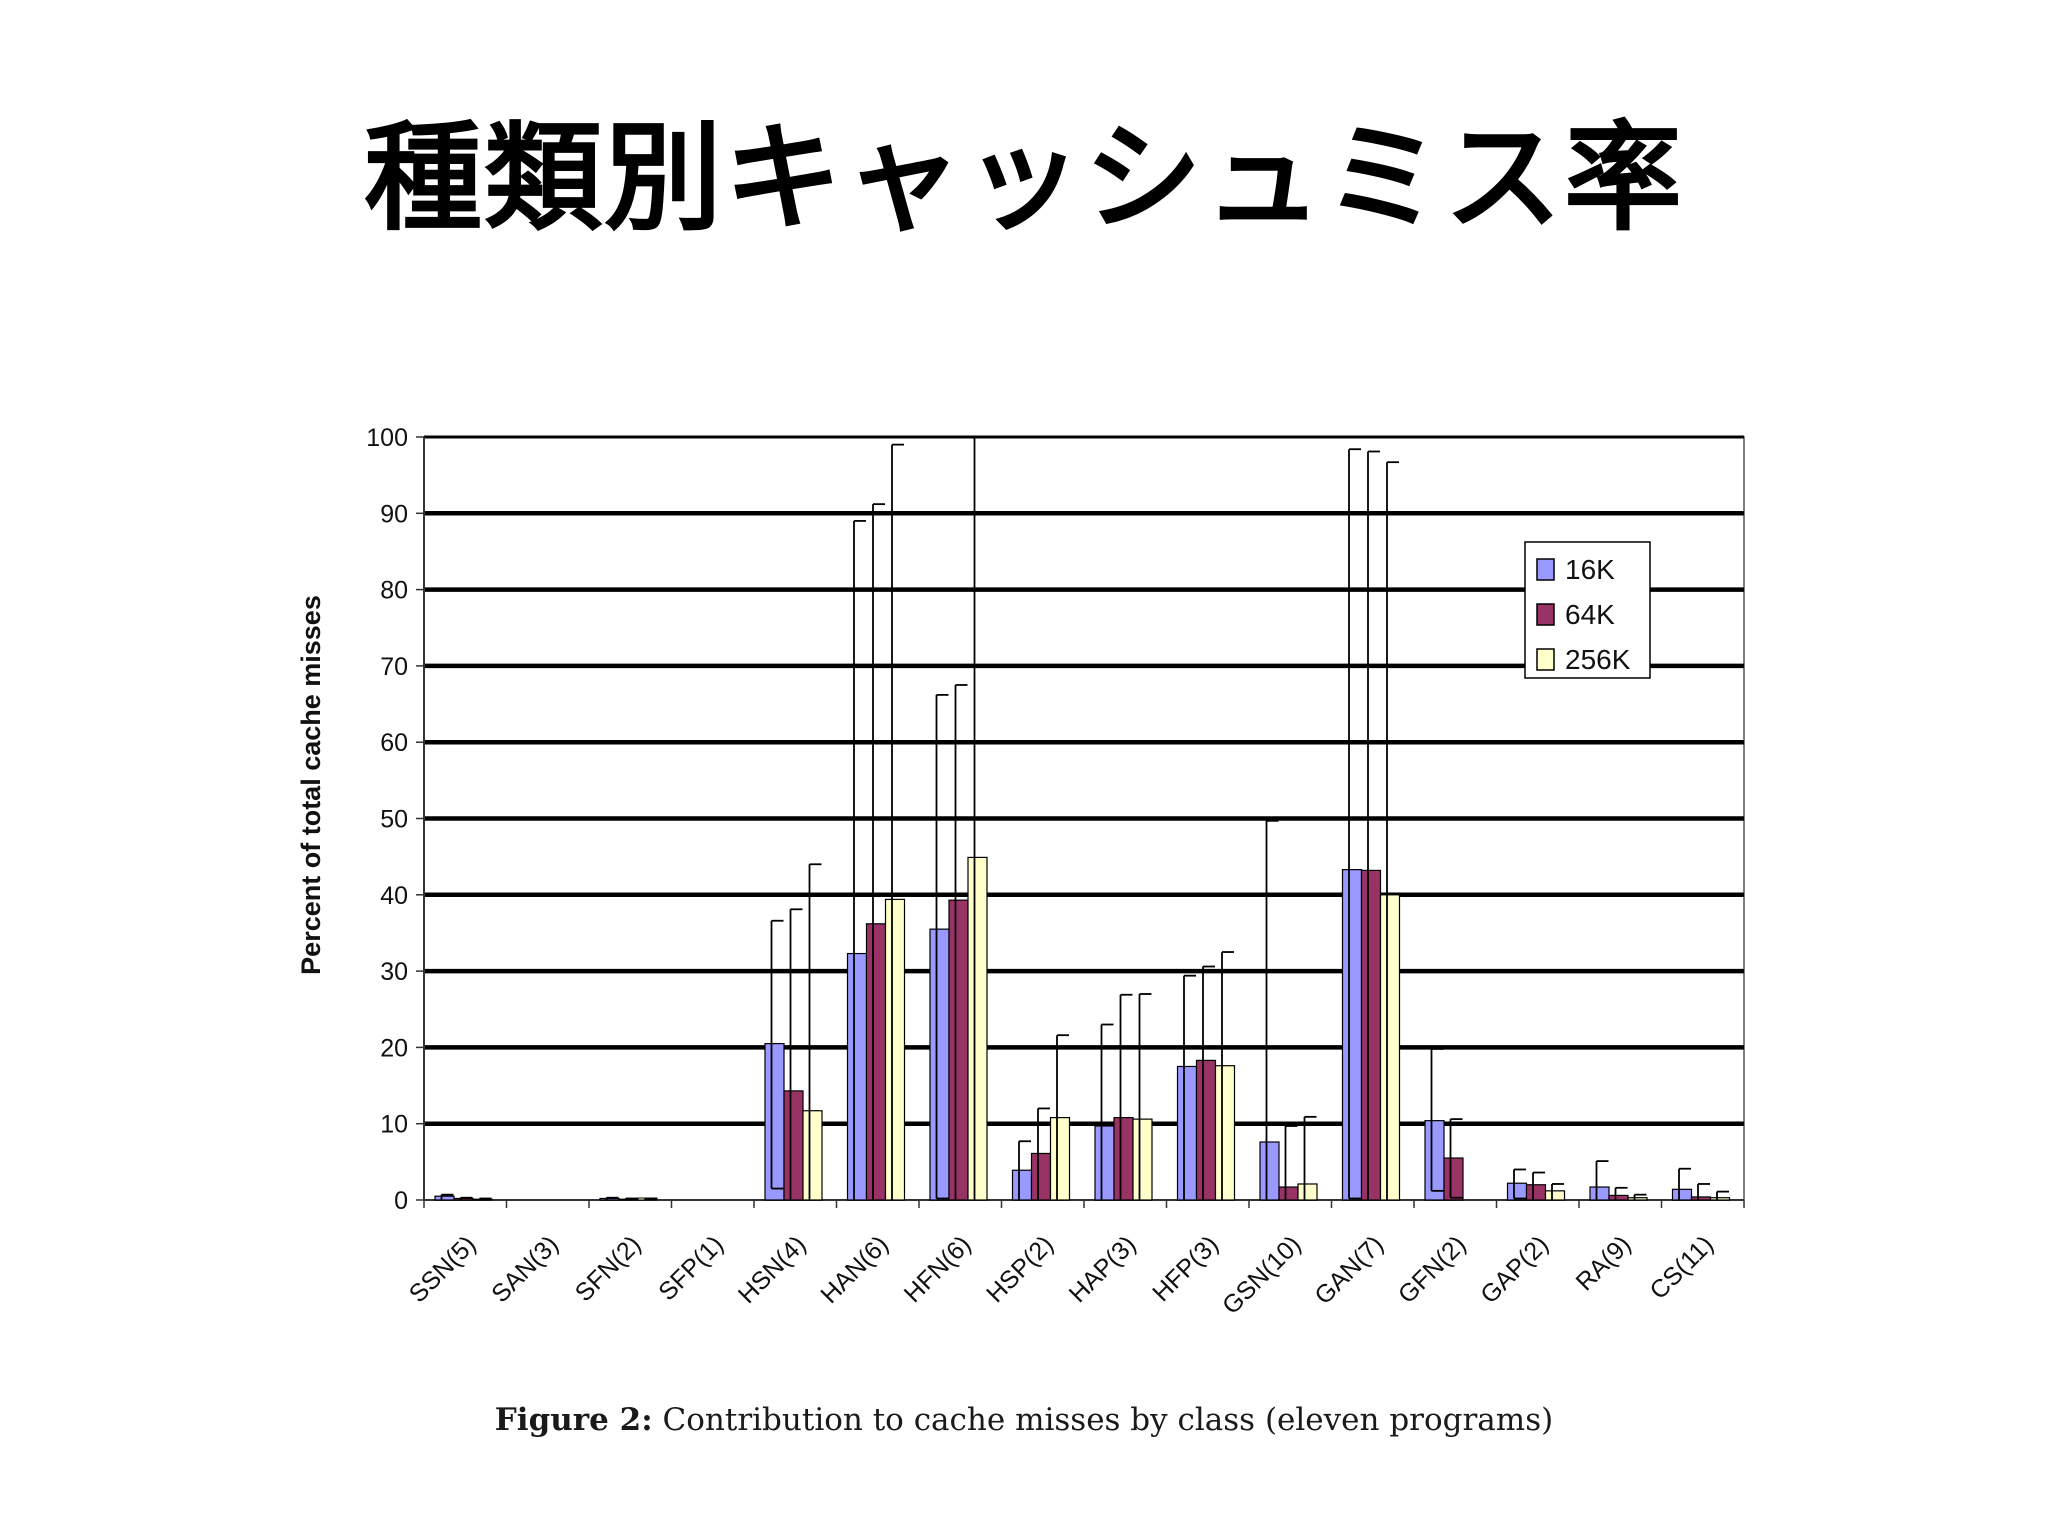  Describe the element at coordinates (608, 1268) in the screenshot. I see `x-tick-label: SFN(2)` at that location.